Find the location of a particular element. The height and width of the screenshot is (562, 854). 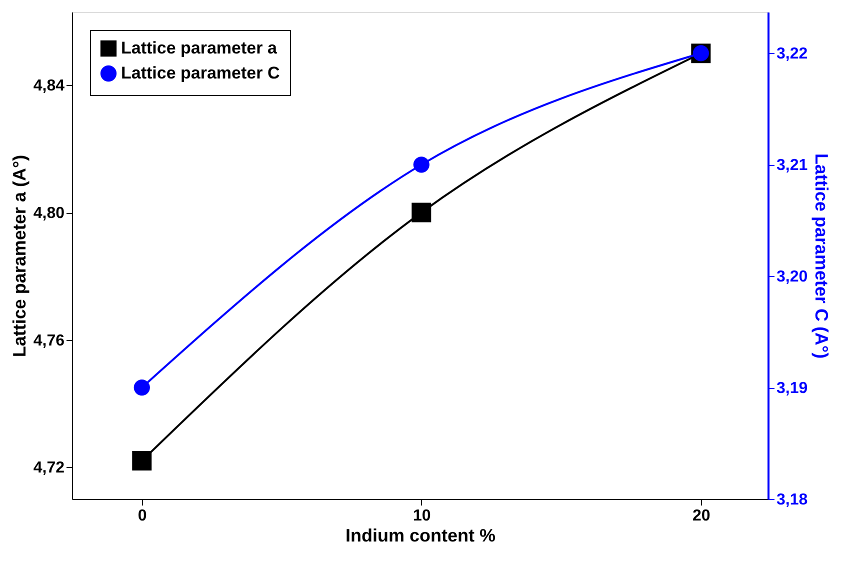

legend-label: Lattice parameter a is located at coordinates (199, 48).